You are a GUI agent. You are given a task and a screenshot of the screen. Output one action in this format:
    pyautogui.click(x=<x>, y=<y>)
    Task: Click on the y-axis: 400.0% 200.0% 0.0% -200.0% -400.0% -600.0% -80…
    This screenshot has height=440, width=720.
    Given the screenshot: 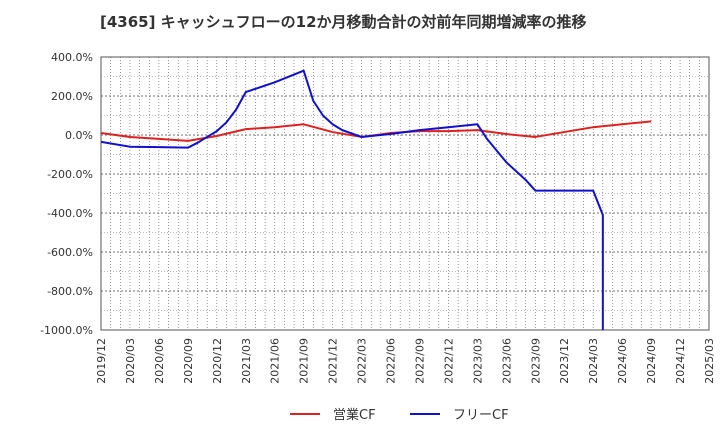 What is the action you would take?
    pyautogui.click(x=66, y=194)
    